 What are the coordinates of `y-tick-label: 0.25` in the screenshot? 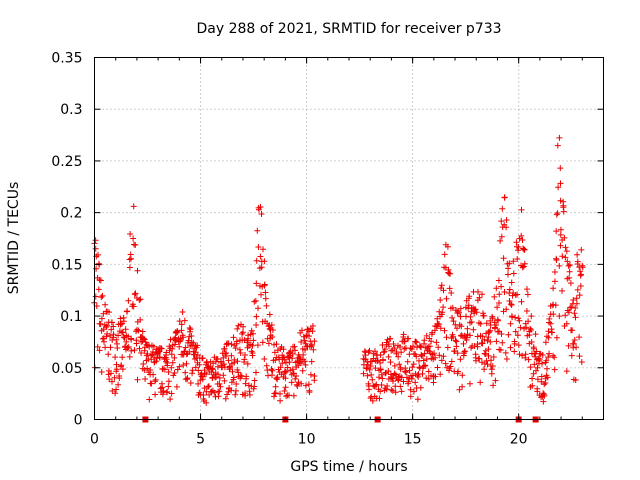 It's located at (66, 162).